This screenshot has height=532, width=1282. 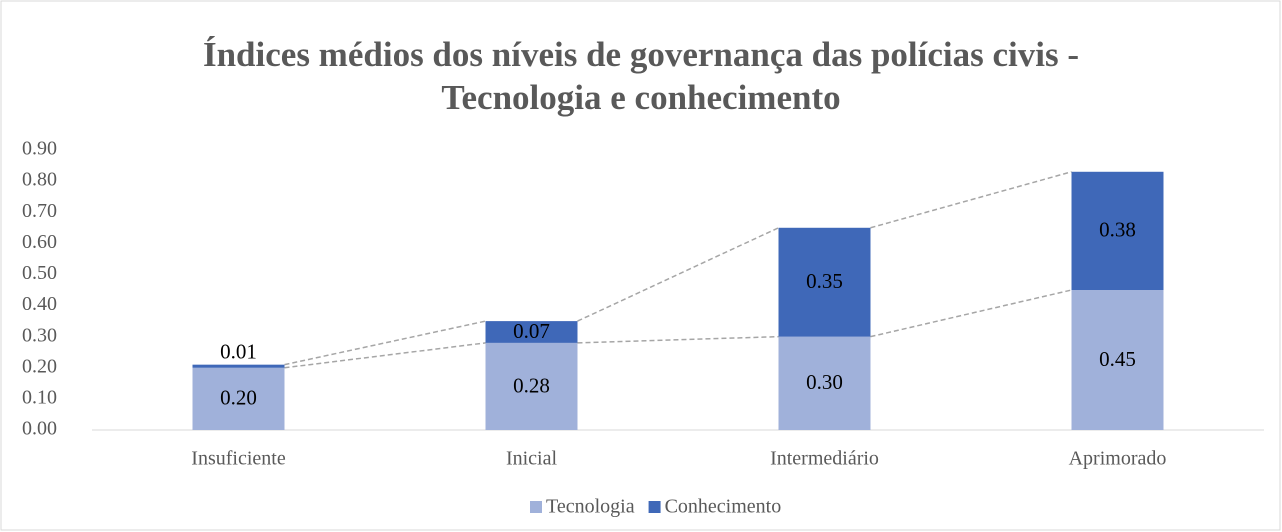 I want to click on y-tick-label: 0.50, so click(x=39, y=273).